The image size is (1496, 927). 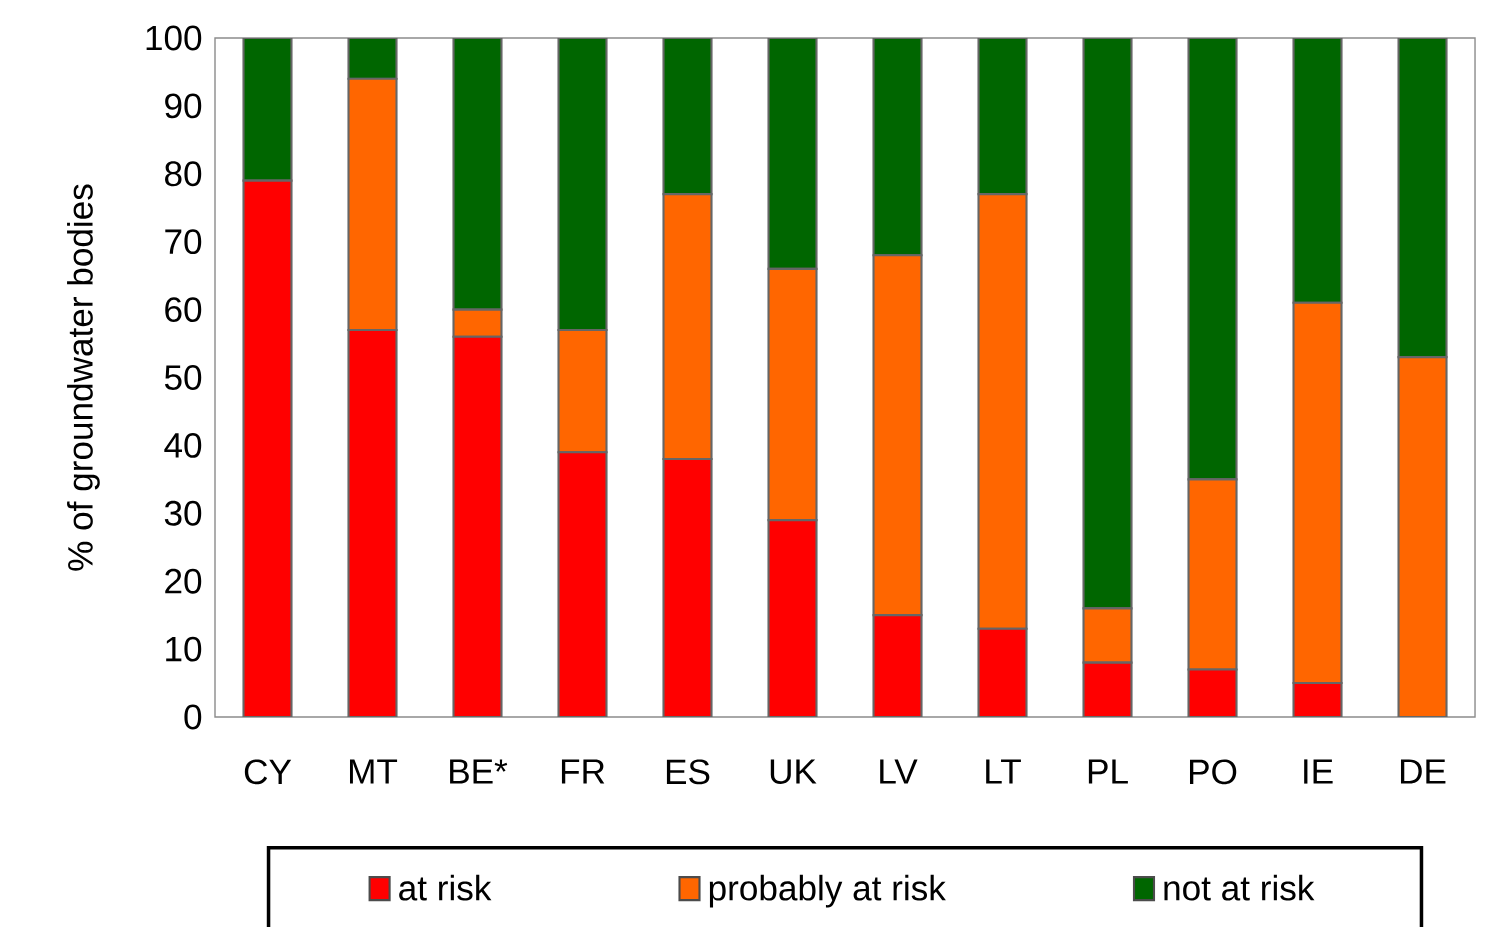 I want to click on y-tick-label: 50, so click(x=183, y=377).